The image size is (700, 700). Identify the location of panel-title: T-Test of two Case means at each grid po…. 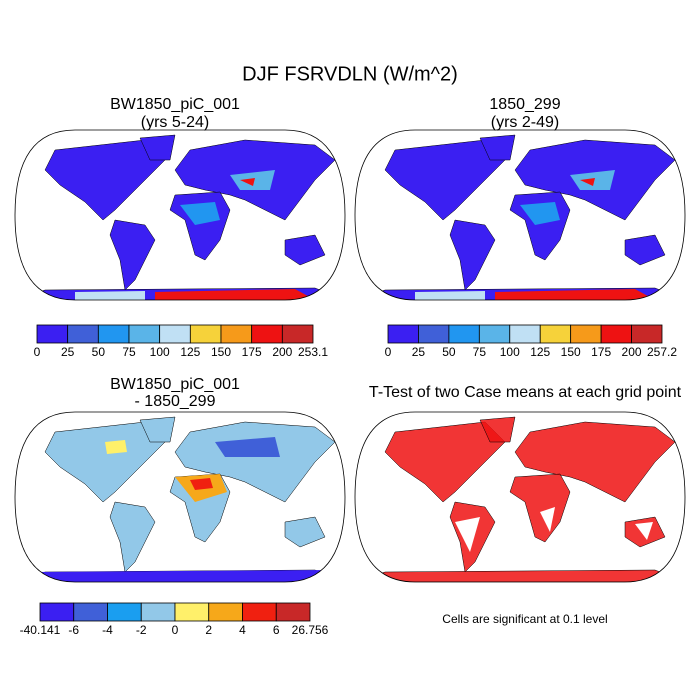
(525, 392).